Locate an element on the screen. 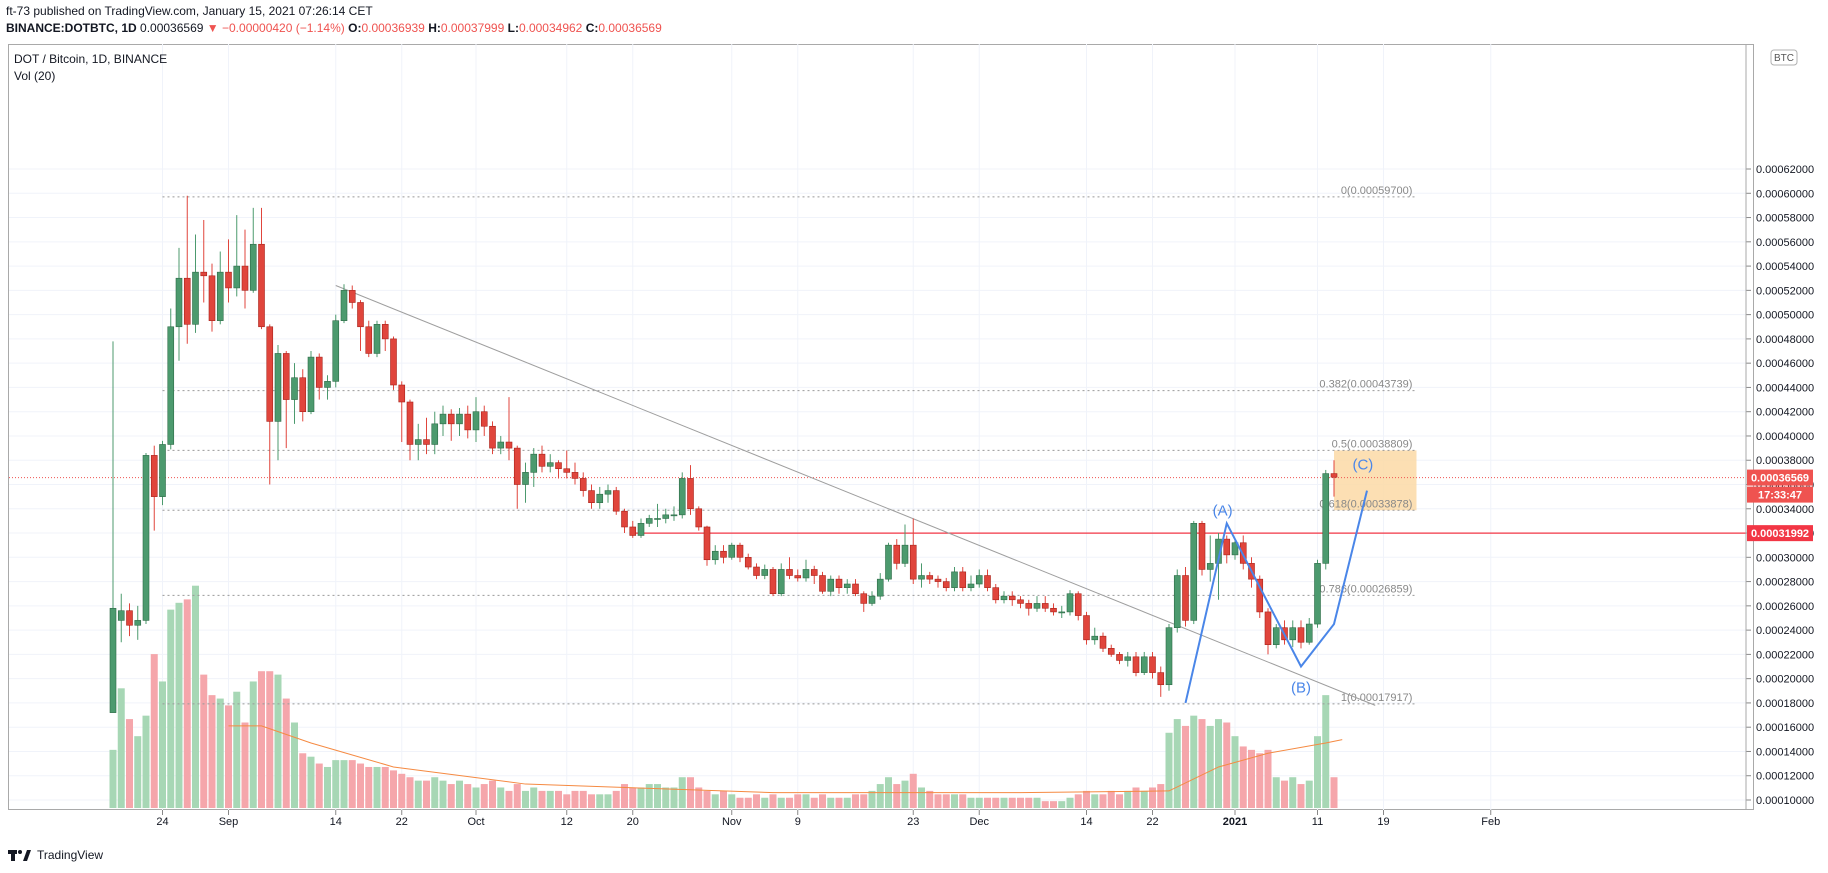 The image size is (1828, 873). fib-level-label: 0.786(0.00026859) is located at coordinates (1365, 589).